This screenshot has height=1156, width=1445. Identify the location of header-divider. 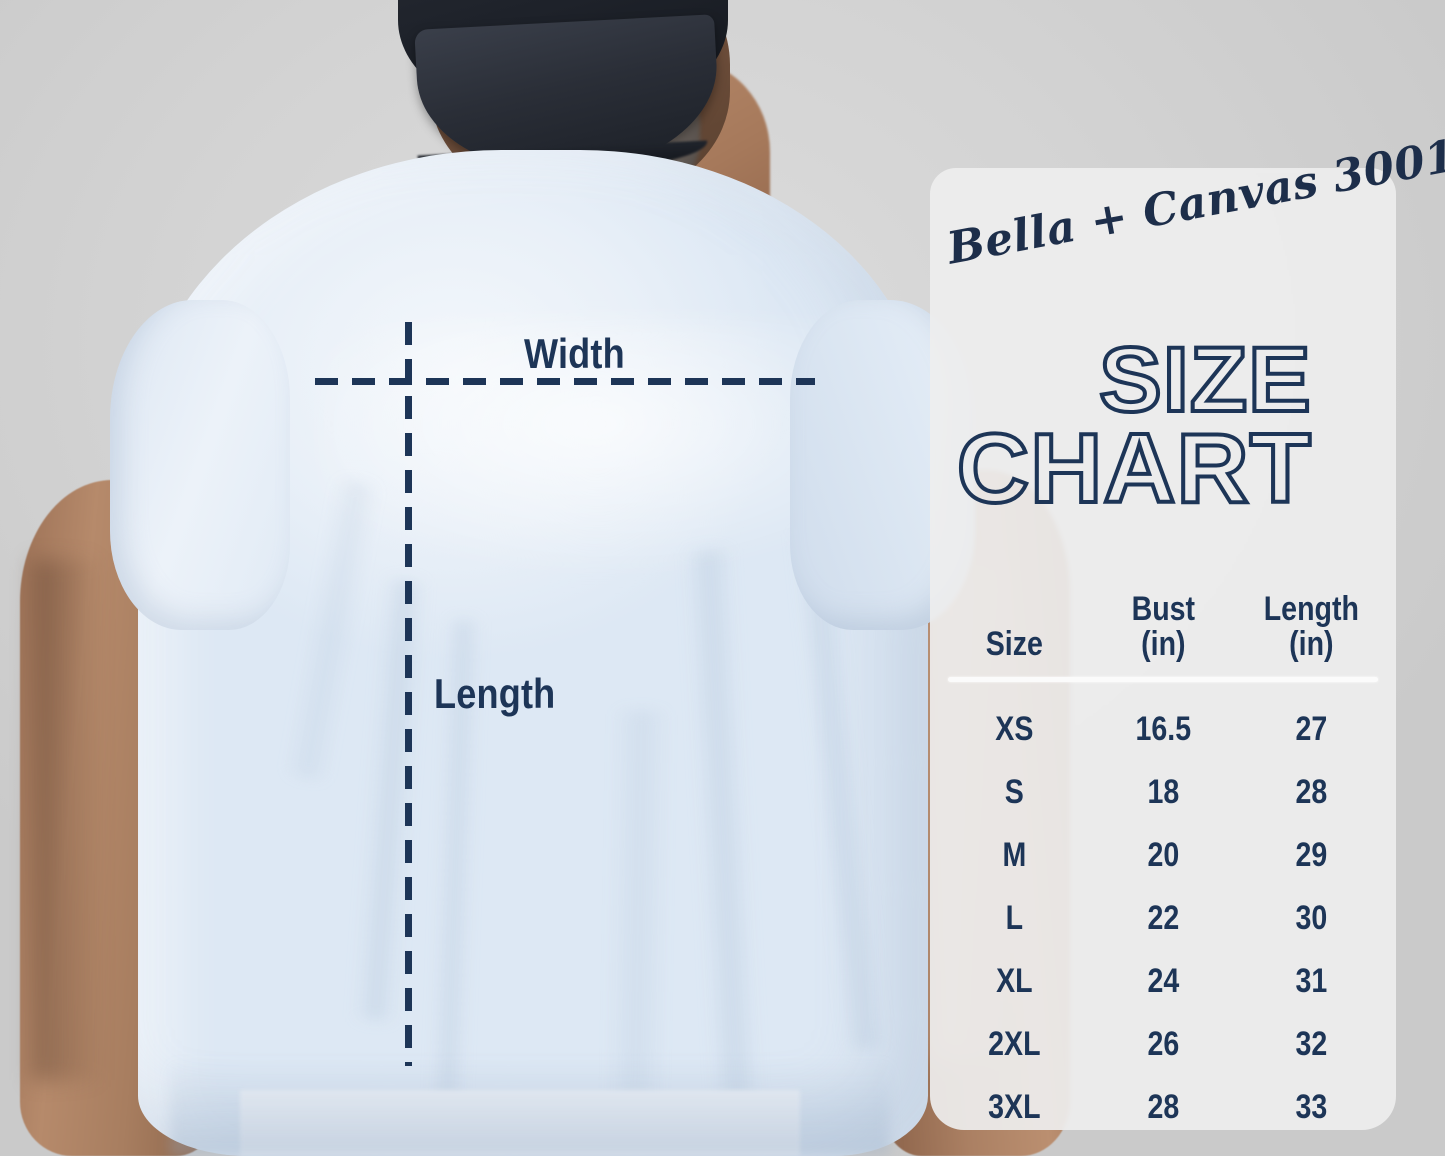
(1163, 679).